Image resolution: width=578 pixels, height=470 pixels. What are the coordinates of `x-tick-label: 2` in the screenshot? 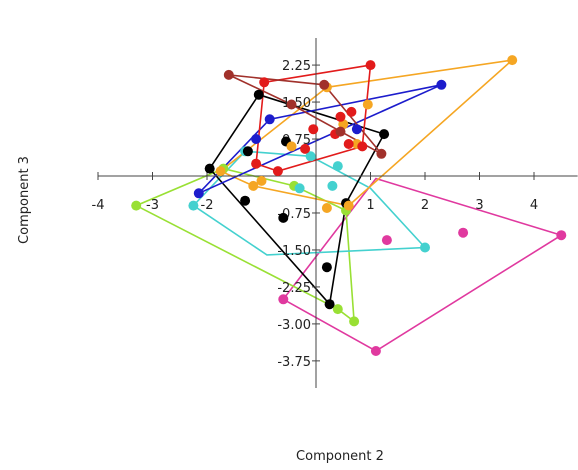 It's located at (425, 205).